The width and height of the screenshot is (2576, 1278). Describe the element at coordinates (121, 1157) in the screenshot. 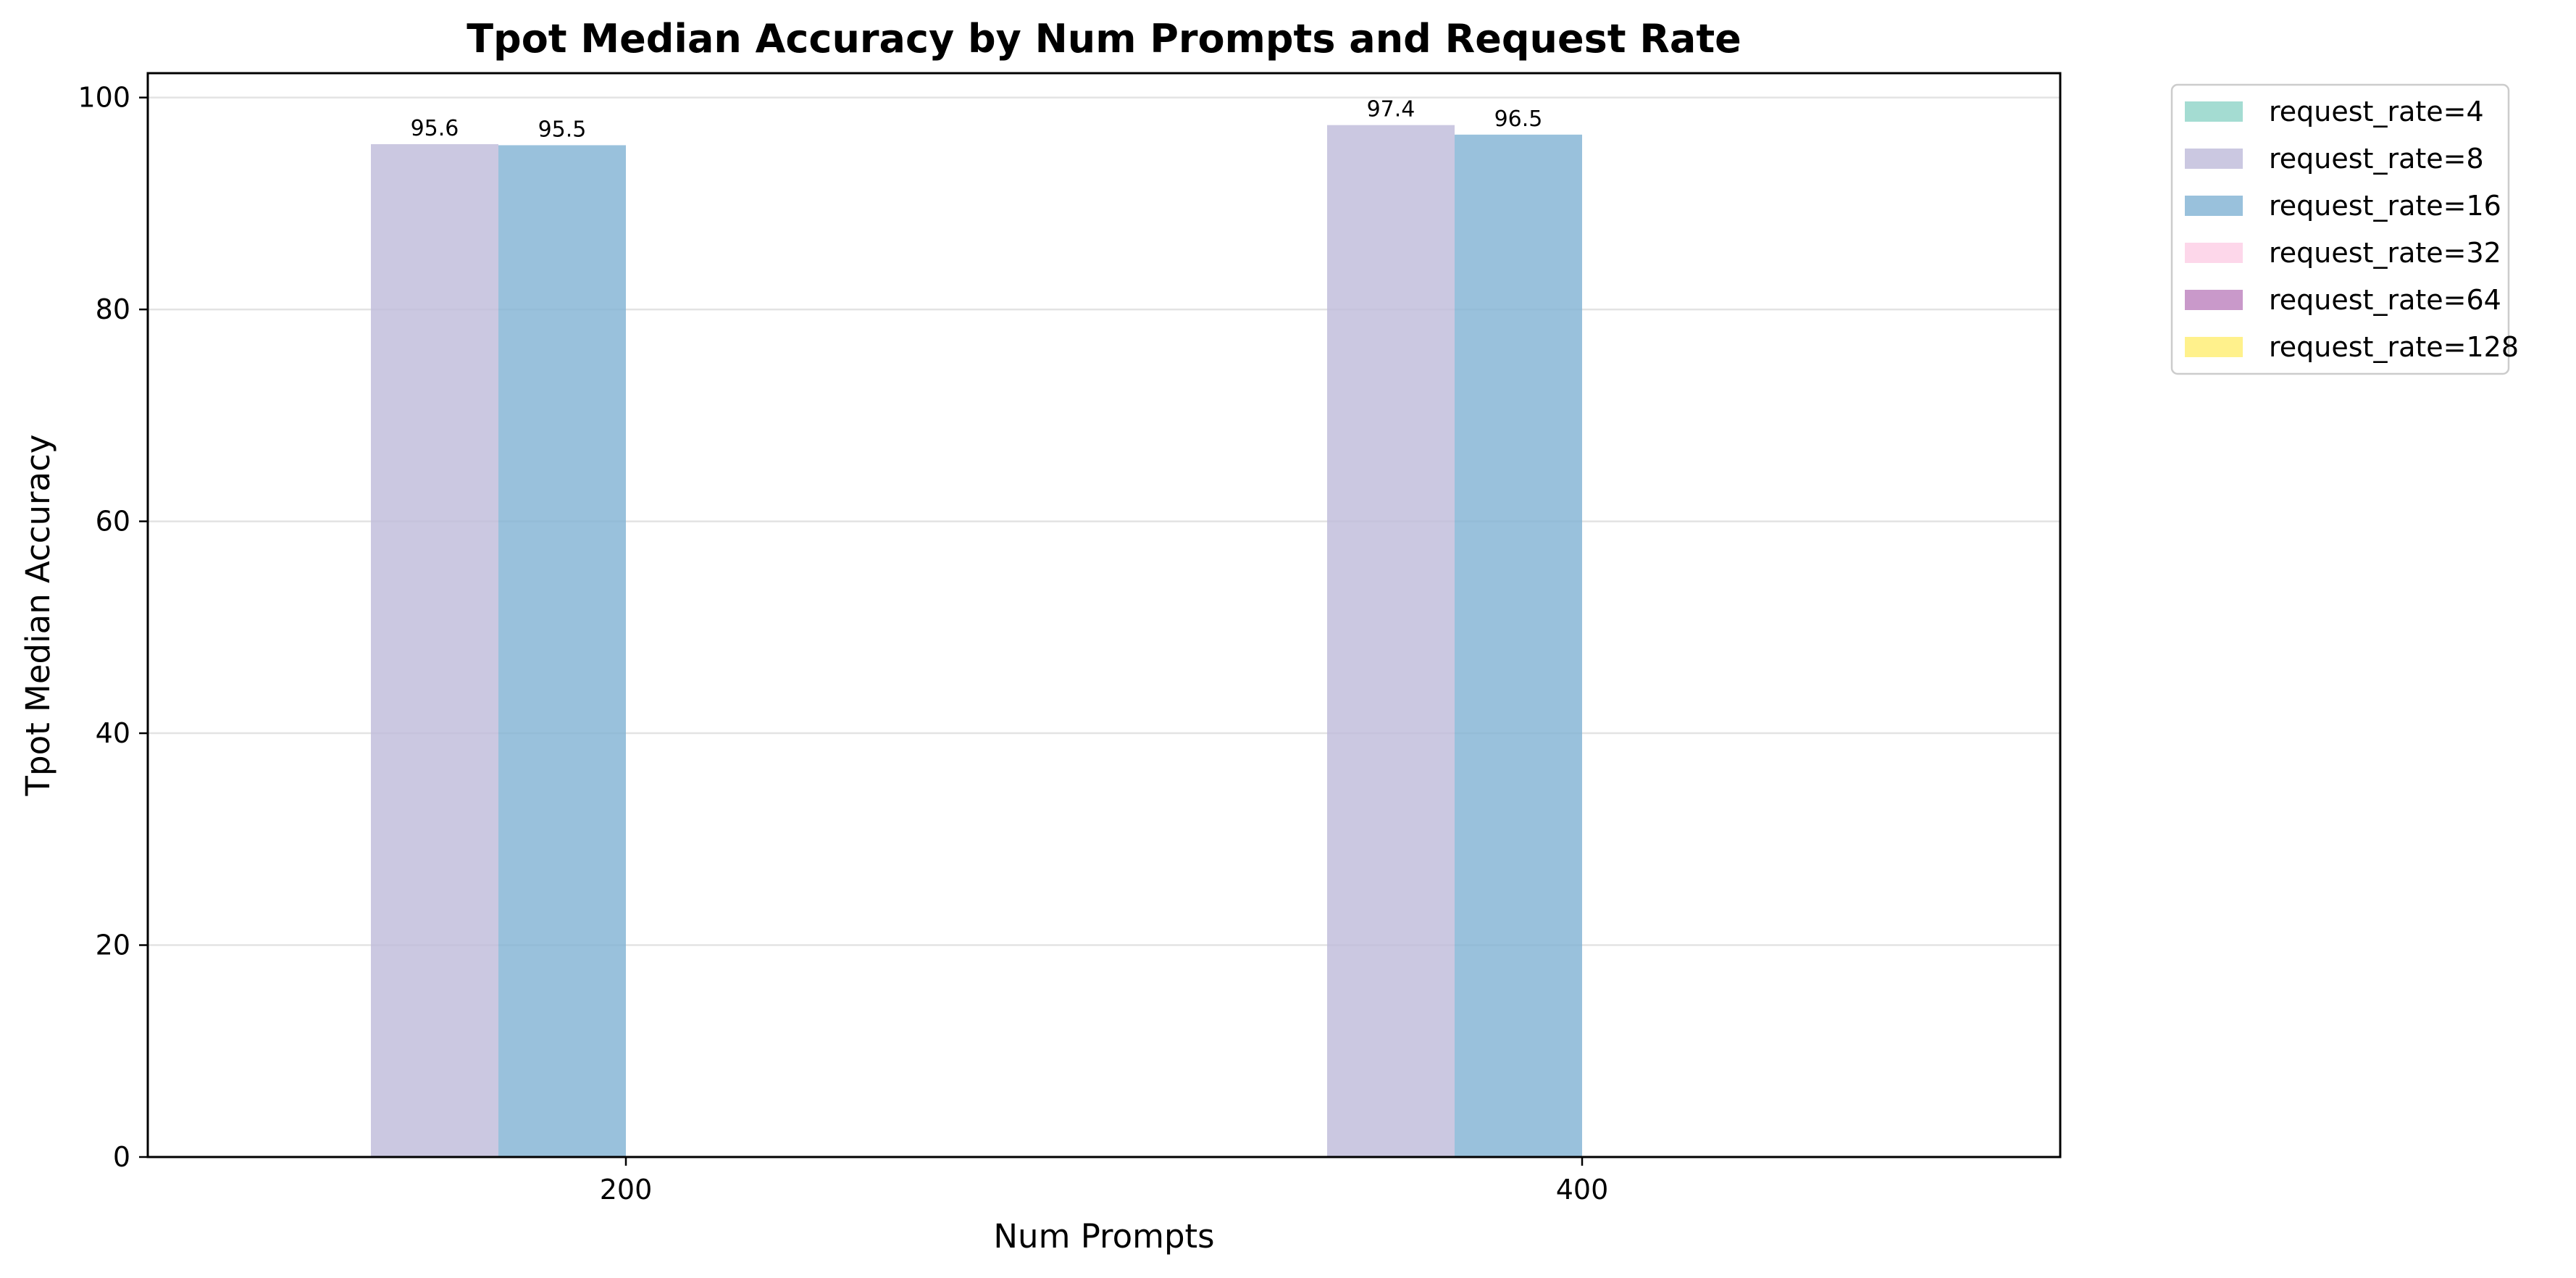

I see `y-tick-label: 0` at that location.